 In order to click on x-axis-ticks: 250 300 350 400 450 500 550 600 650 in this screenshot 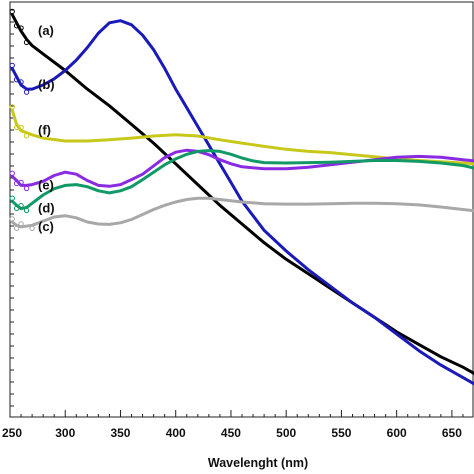, I will do `click(233, 425)`.